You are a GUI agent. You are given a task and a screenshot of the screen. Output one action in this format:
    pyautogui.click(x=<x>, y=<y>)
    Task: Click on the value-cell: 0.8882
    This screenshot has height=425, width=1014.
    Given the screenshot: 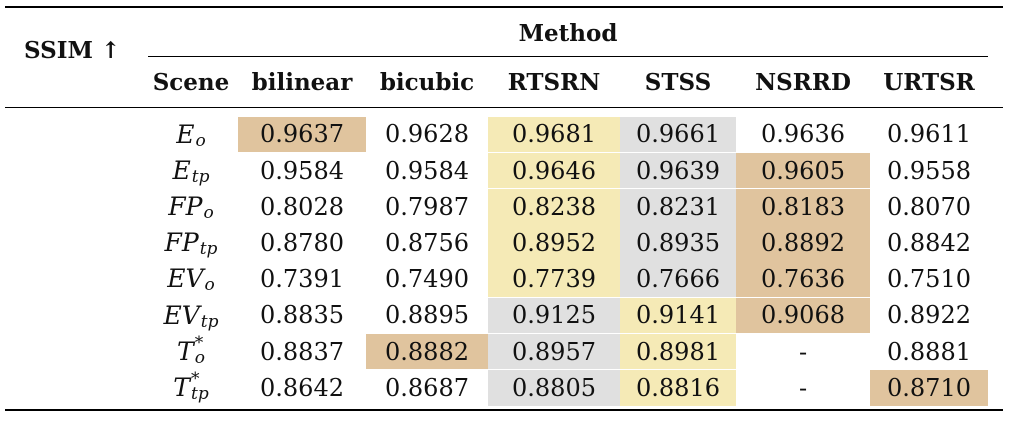 What is the action you would take?
    pyautogui.click(x=427, y=351)
    